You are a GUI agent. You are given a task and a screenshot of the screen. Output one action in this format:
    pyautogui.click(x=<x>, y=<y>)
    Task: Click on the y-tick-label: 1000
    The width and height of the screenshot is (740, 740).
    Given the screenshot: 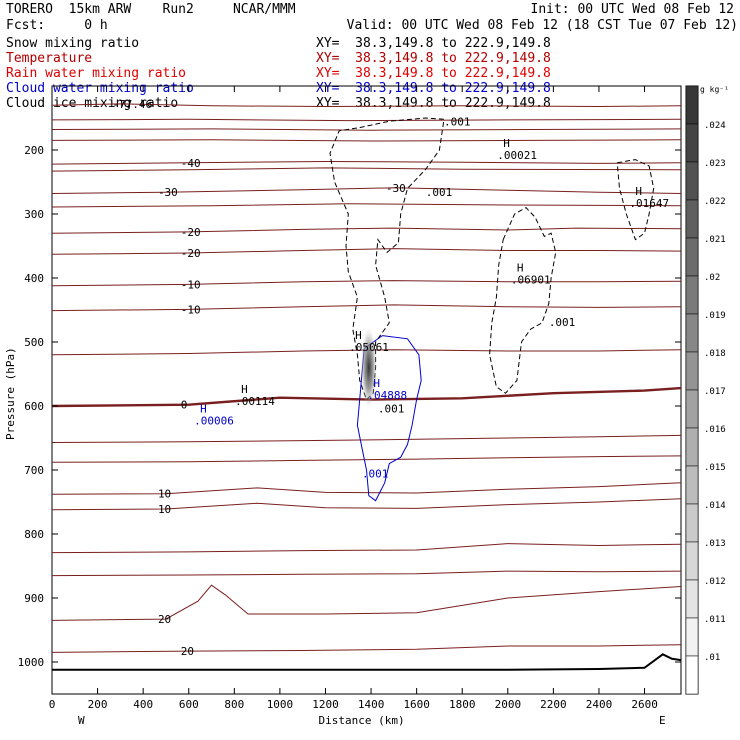 What is the action you would take?
    pyautogui.click(x=31, y=662)
    